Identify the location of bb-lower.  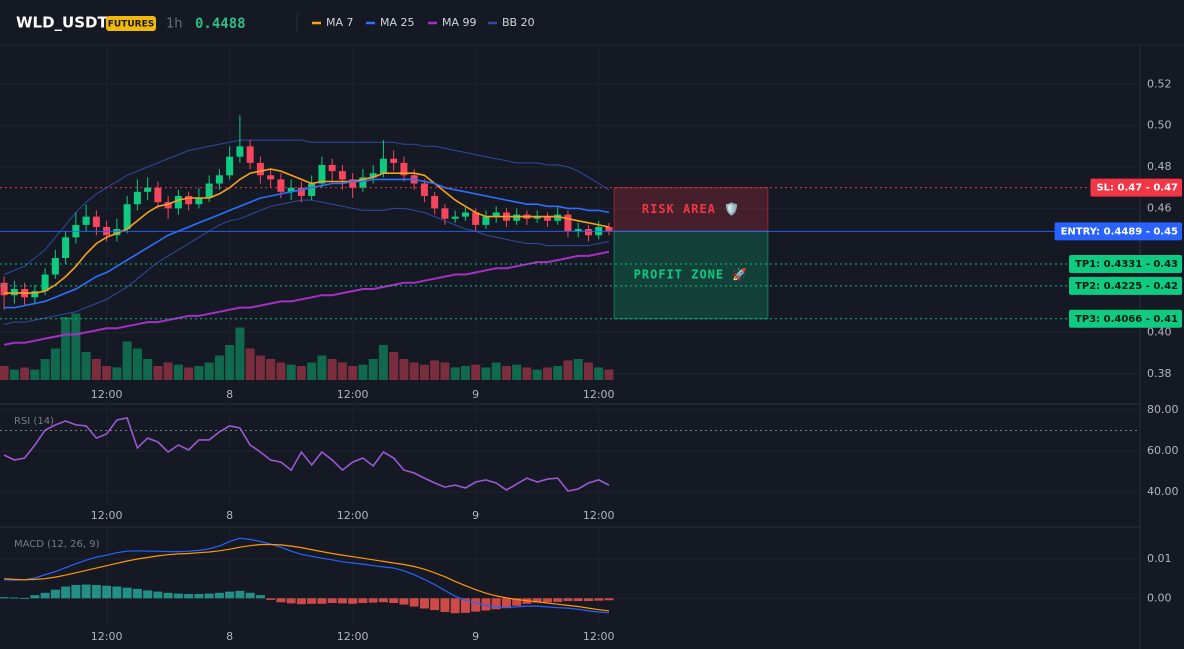
(307, 262).